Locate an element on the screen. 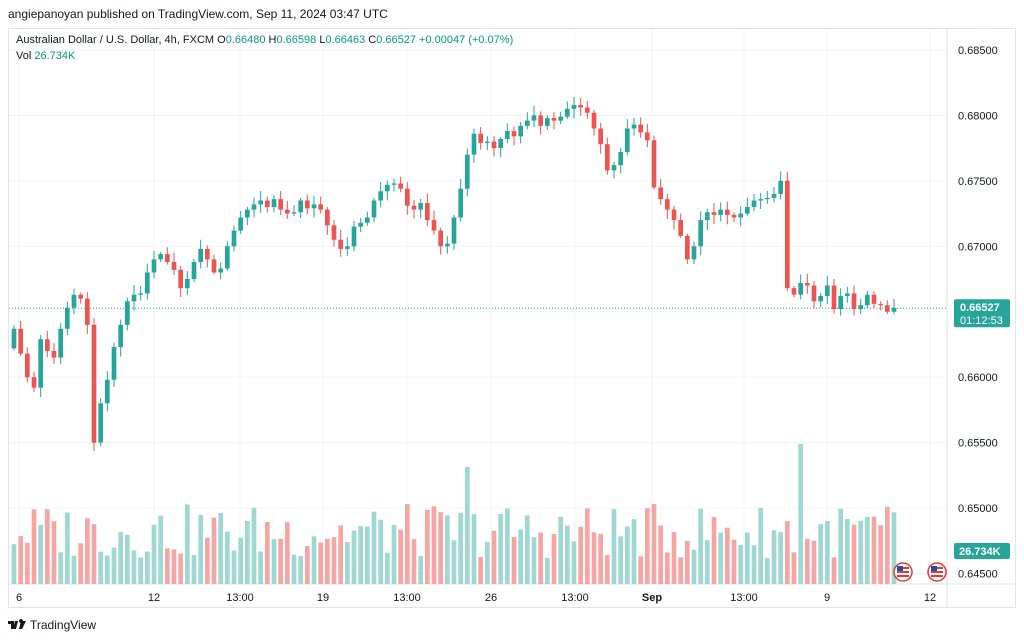 The image size is (1024, 643). time-tick-label: 12 is located at coordinates (930, 598).